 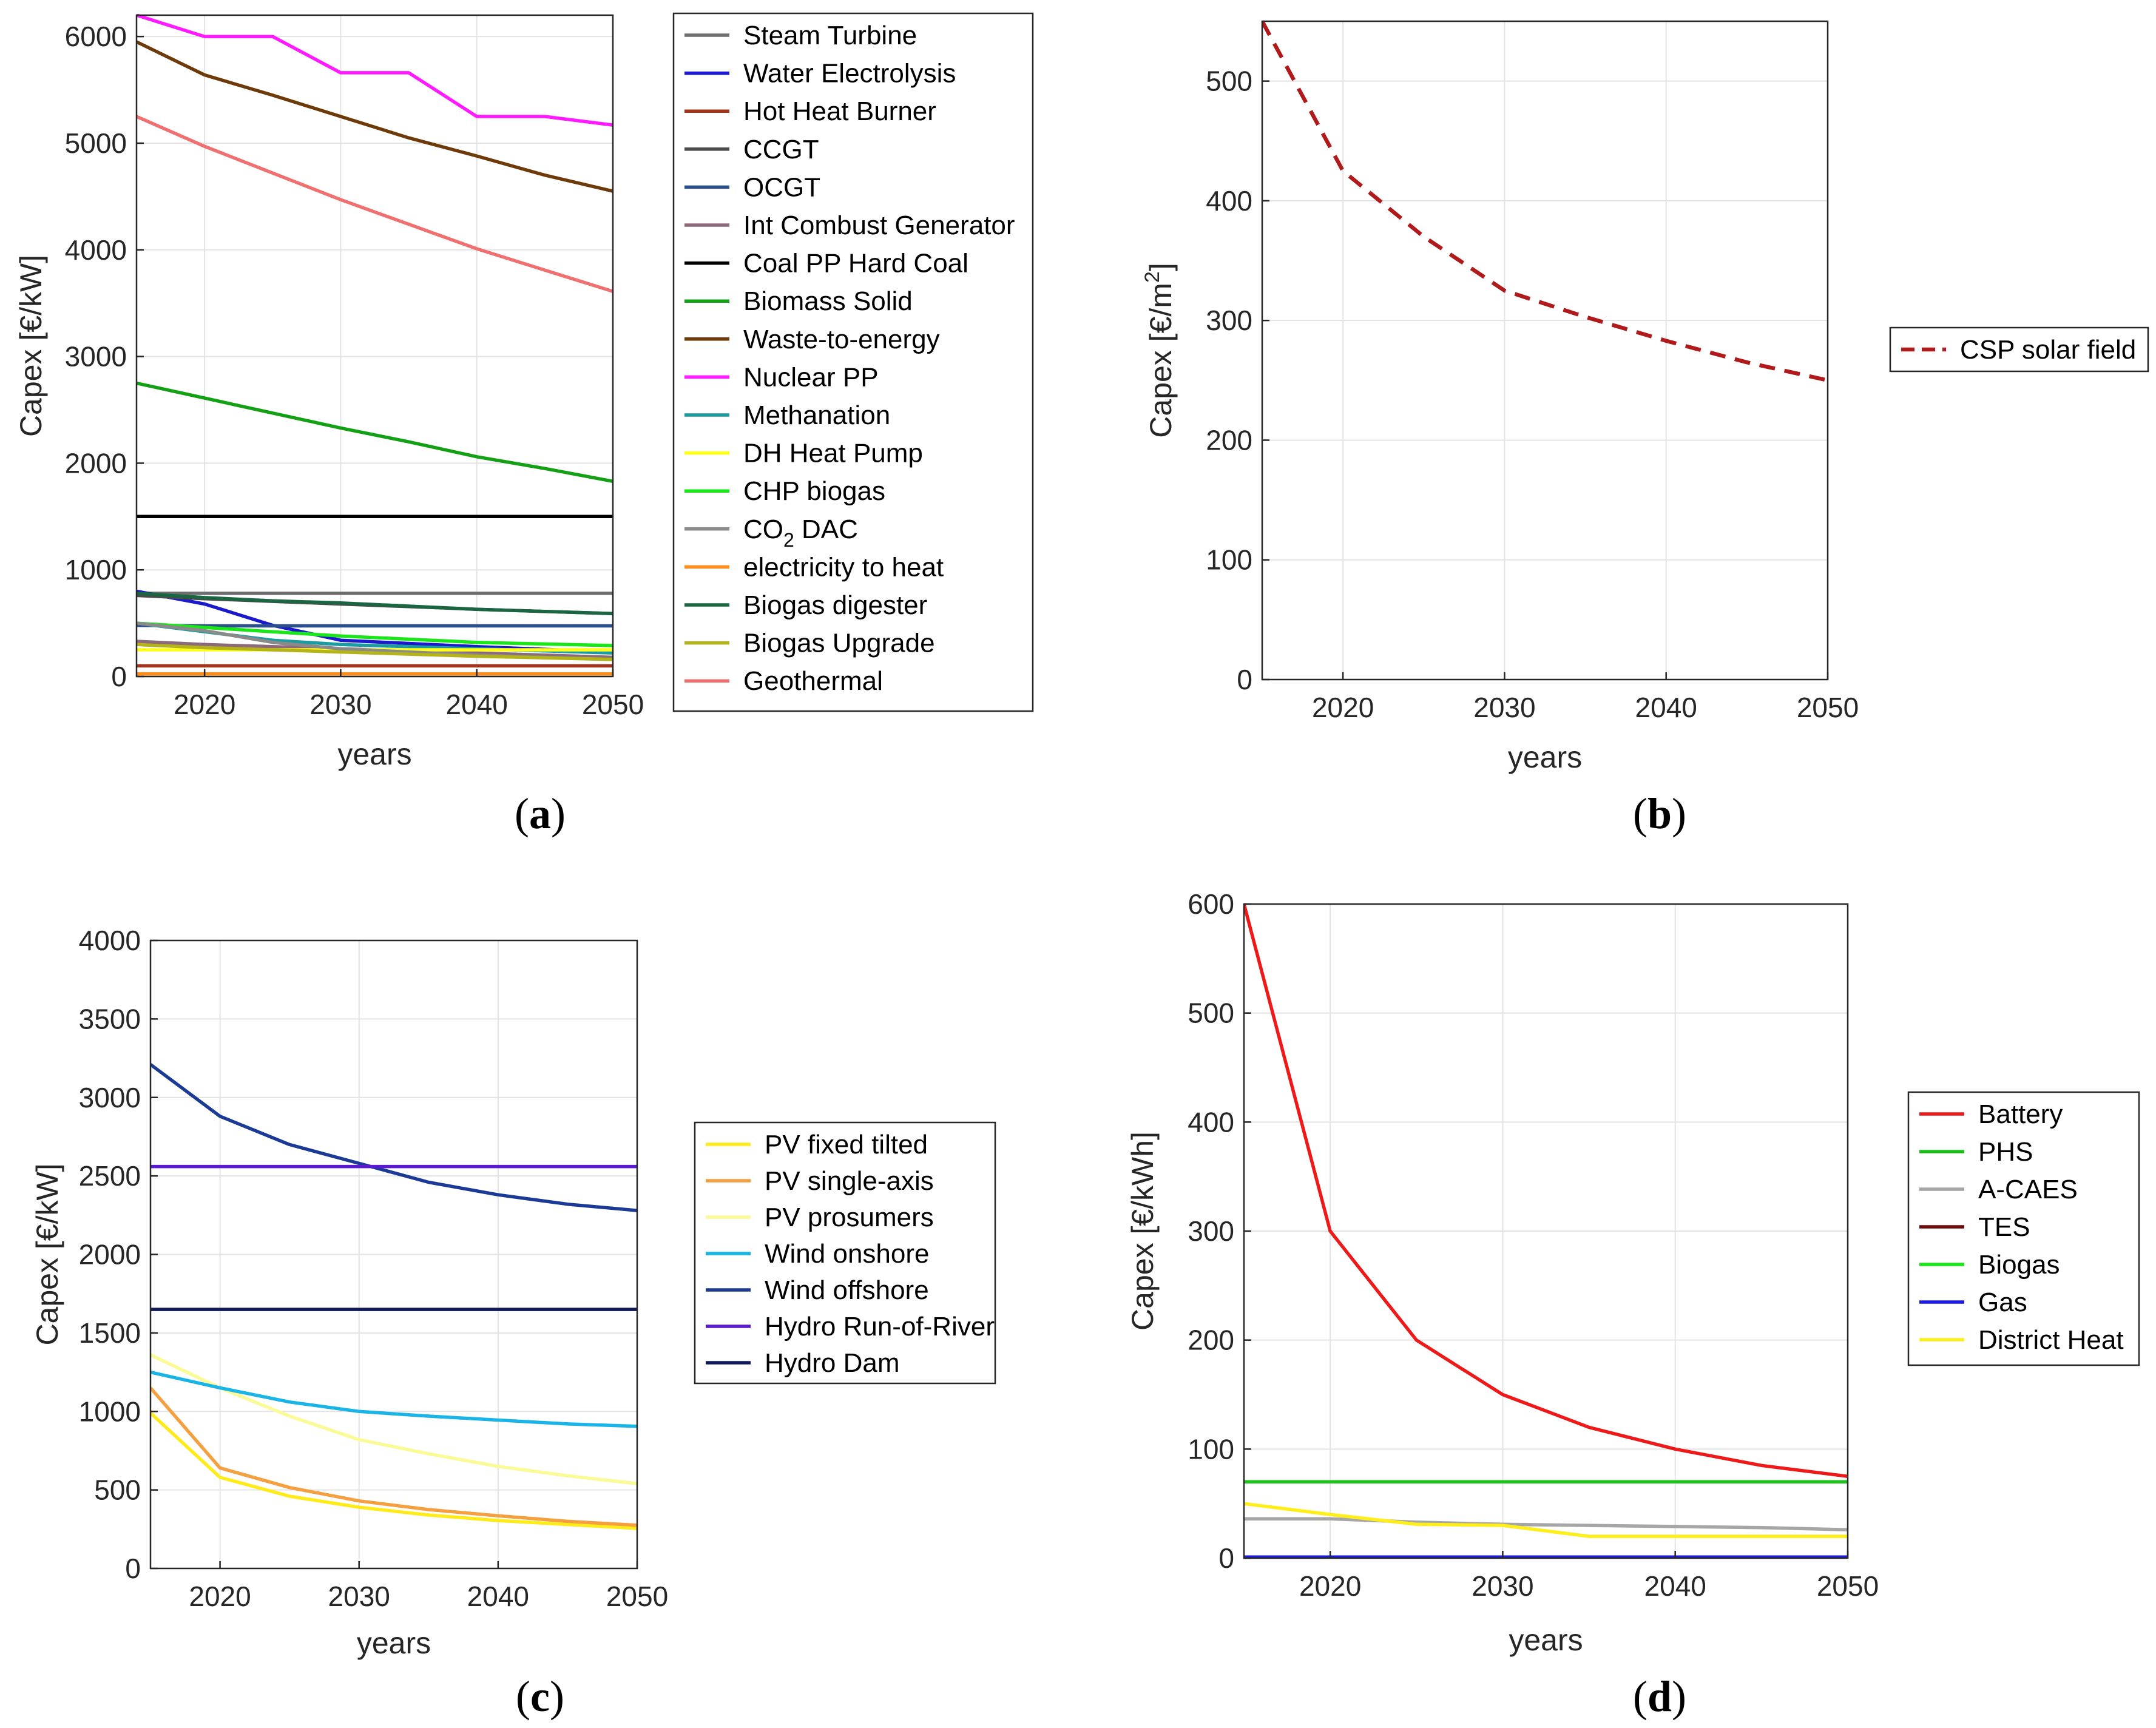 I want to click on legend-label-d-5: Gas, so click(x=2003, y=1303).